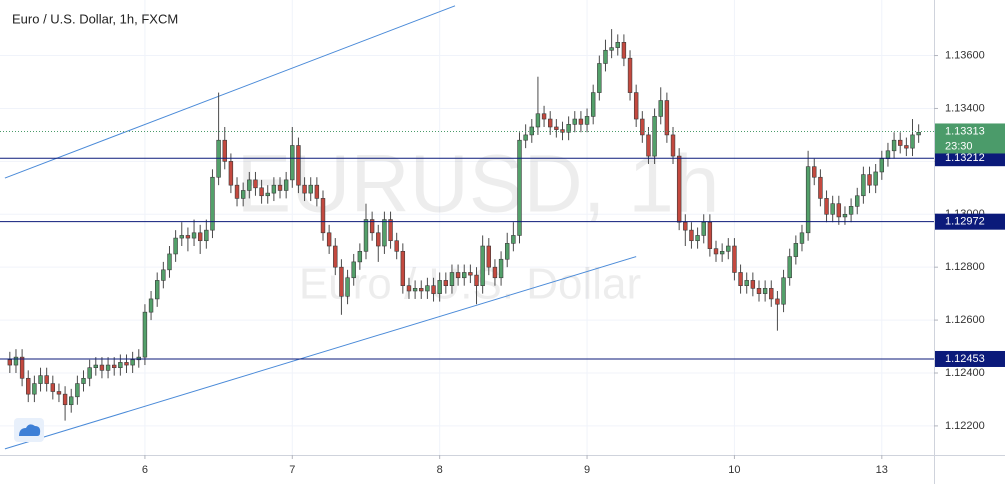  Describe the element at coordinates (965, 373) in the screenshot. I see `y-tick-label: 1.12400` at that location.